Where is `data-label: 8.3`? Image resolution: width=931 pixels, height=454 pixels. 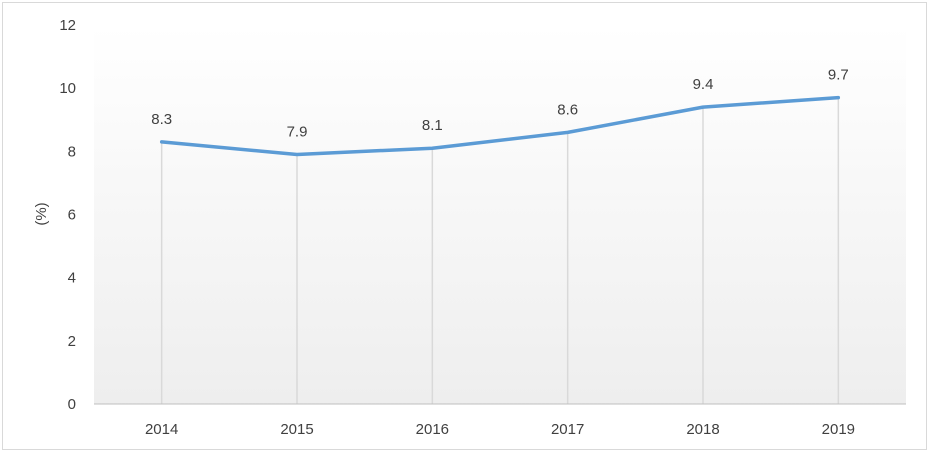
data-label: 8.3 is located at coordinates (161, 119).